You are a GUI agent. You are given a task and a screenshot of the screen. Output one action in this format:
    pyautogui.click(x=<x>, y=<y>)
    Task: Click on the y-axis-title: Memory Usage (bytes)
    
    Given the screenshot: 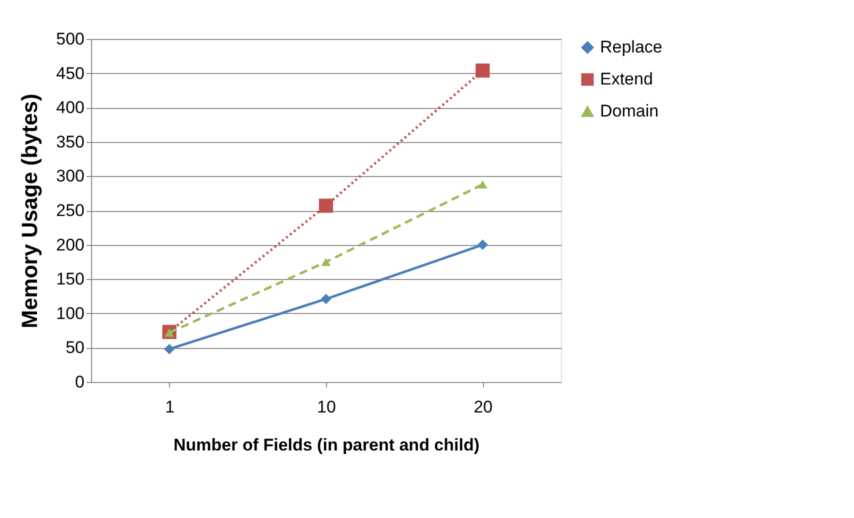 What is the action you would take?
    pyautogui.click(x=29, y=211)
    